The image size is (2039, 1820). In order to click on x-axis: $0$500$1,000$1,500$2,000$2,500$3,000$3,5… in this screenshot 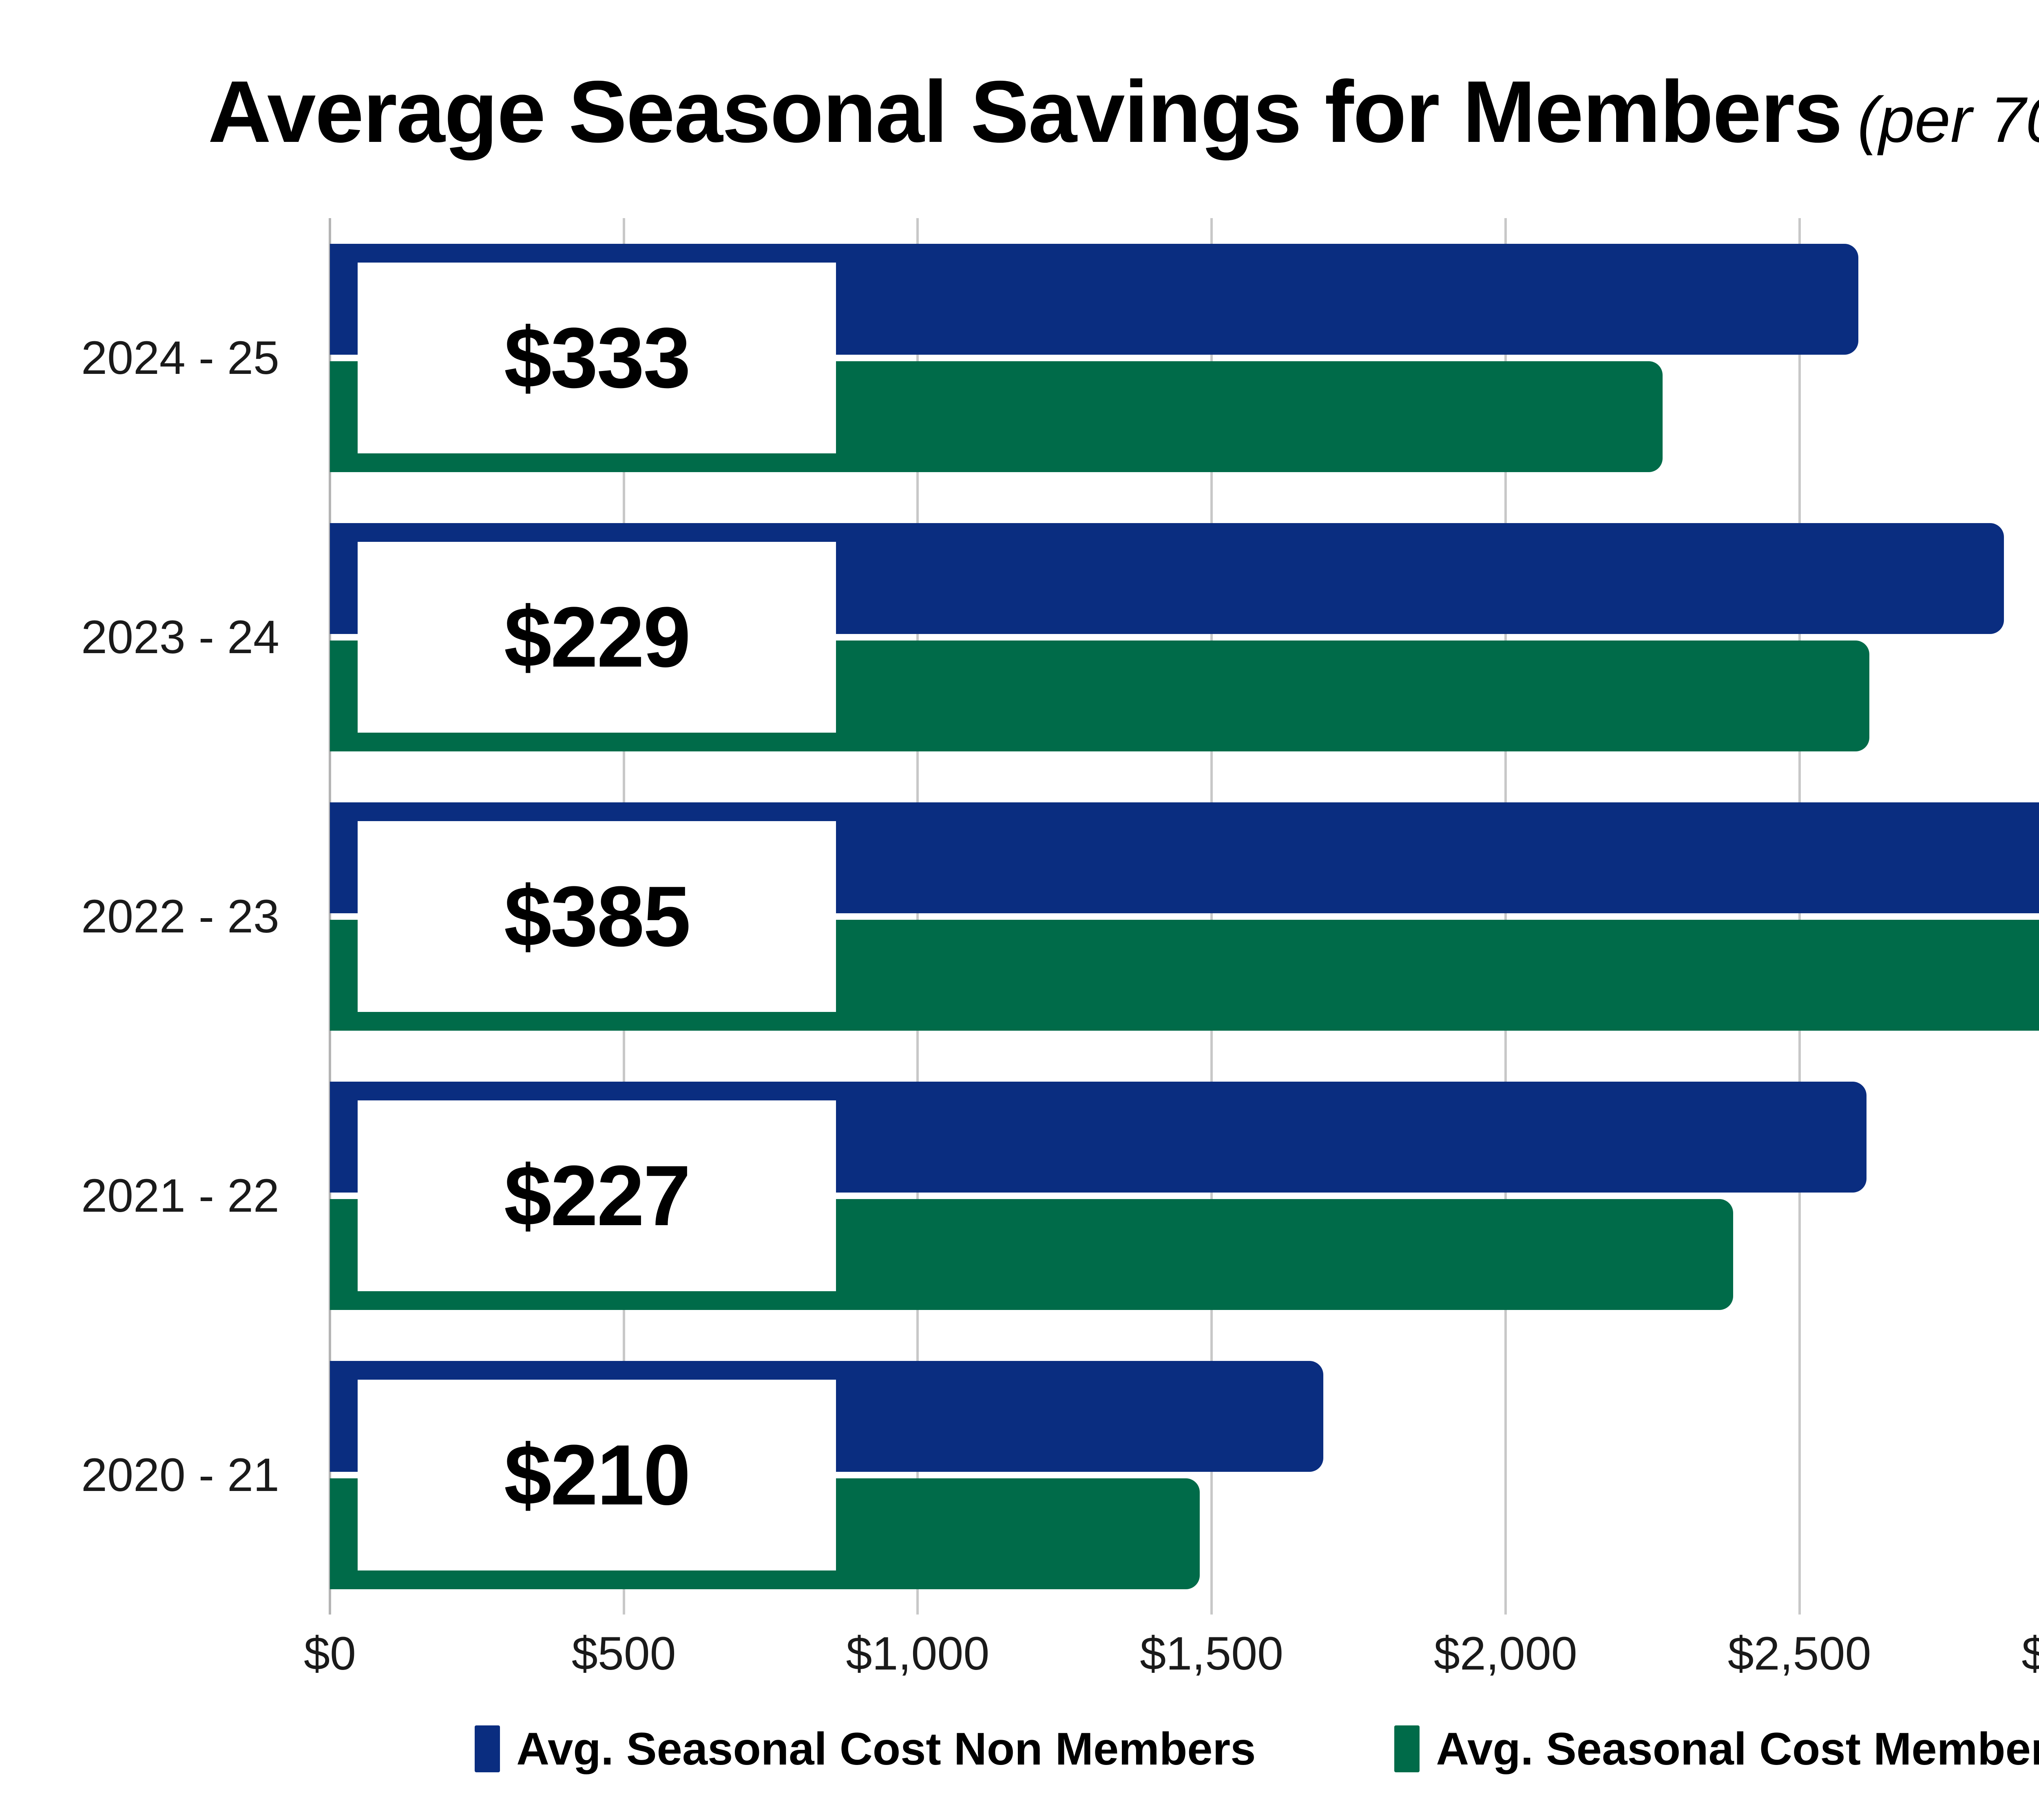, I will do `click(1171, 1655)`.